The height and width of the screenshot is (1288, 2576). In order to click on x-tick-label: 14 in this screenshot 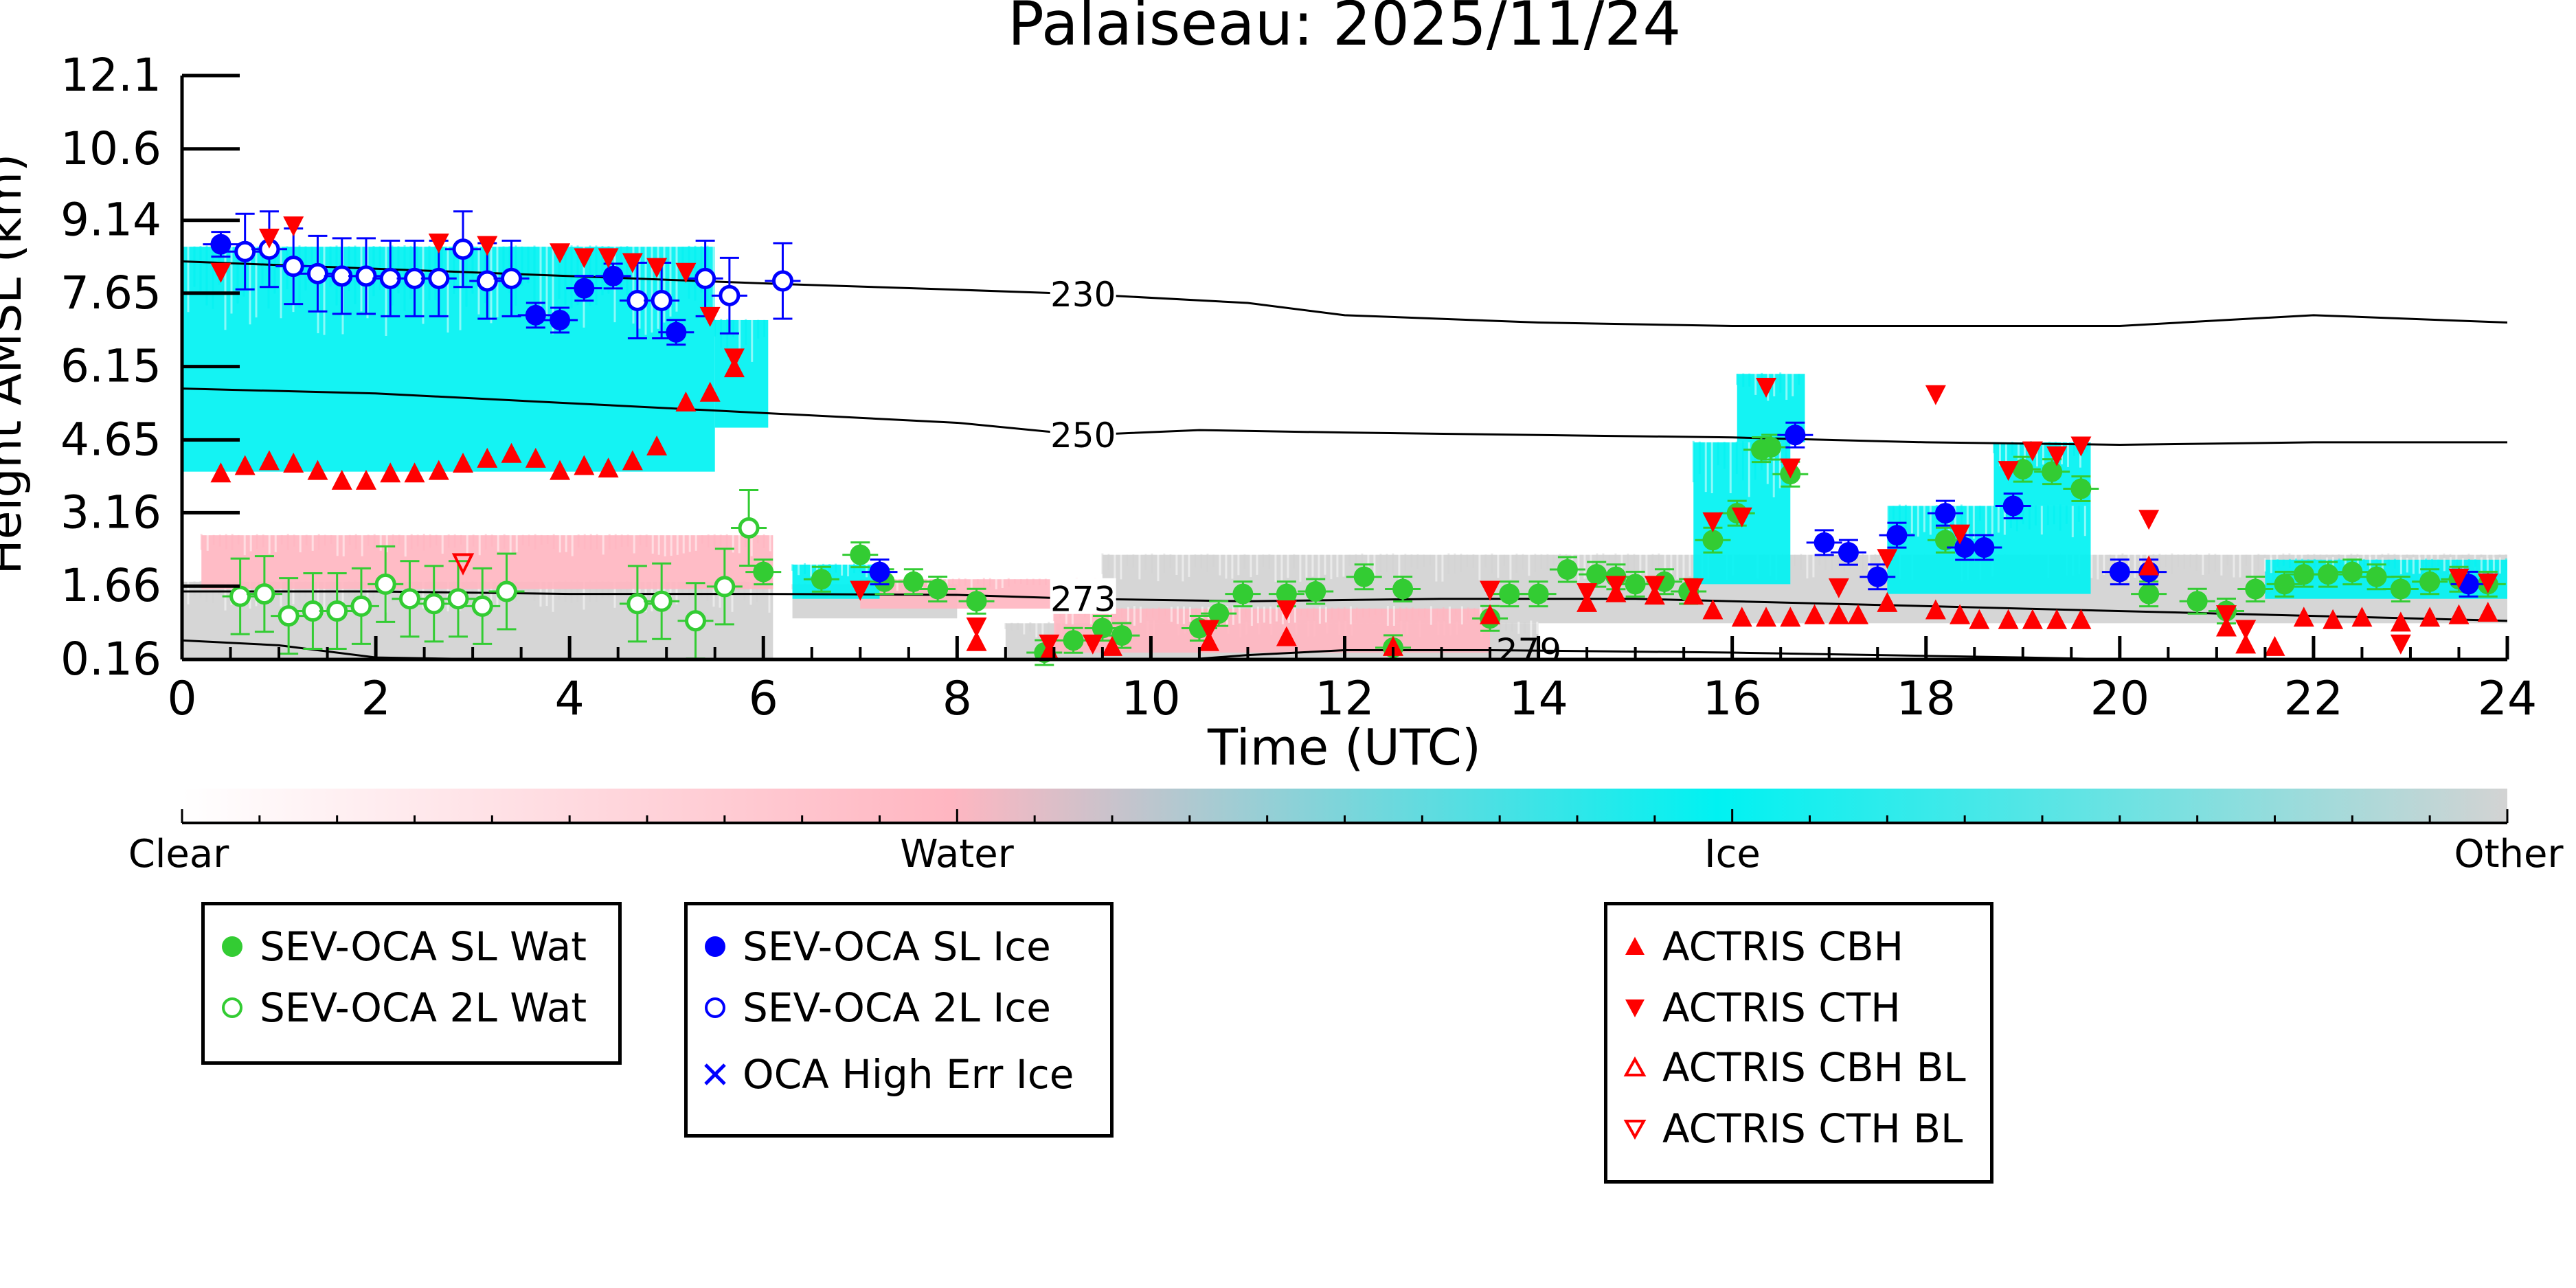, I will do `click(1538, 699)`.